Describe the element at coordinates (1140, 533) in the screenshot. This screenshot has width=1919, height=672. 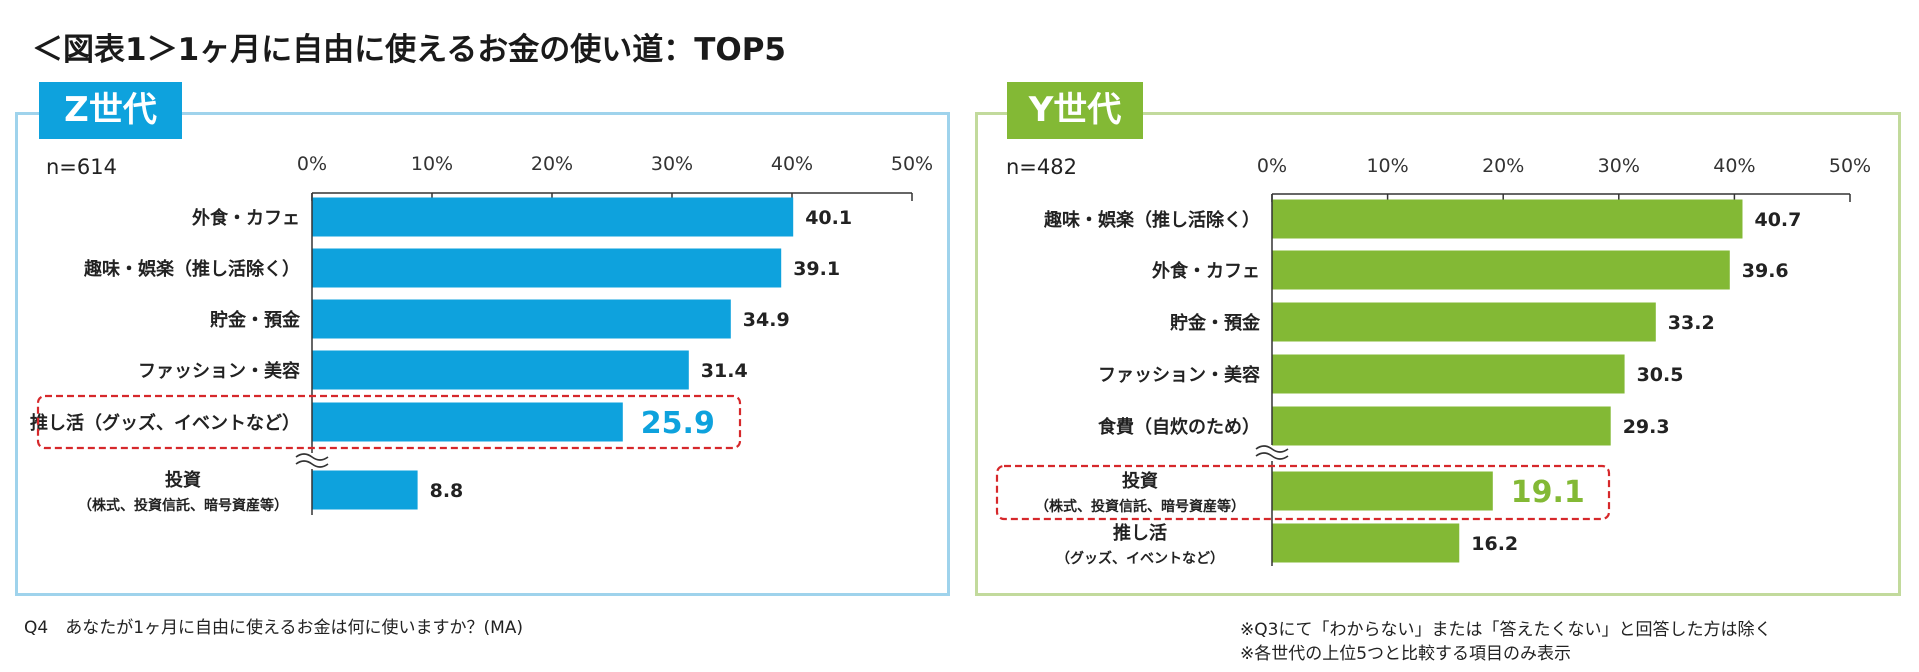
I see `category-label: 推し活` at that location.